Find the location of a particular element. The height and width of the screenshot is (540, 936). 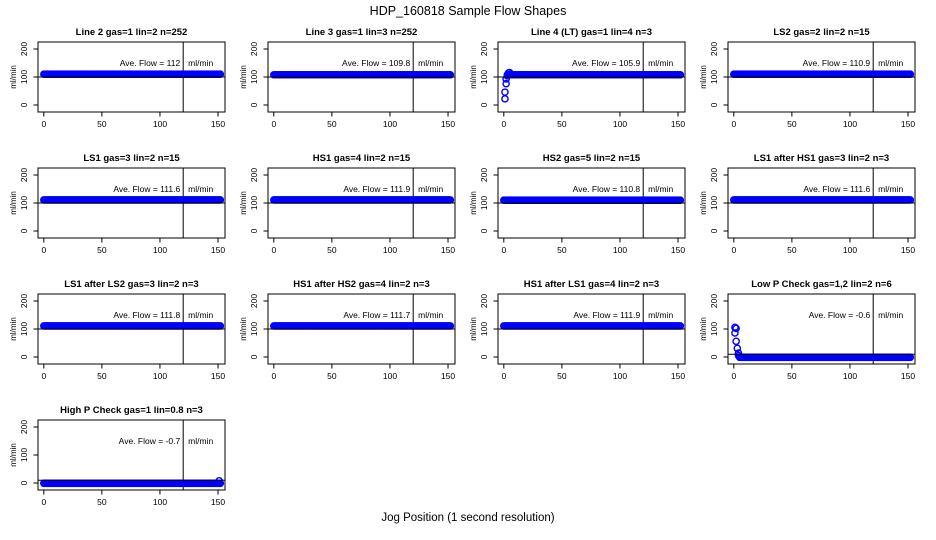

ave-flow-annotation: Ave. Flow = 111.6 is located at coordinates (146, 189).